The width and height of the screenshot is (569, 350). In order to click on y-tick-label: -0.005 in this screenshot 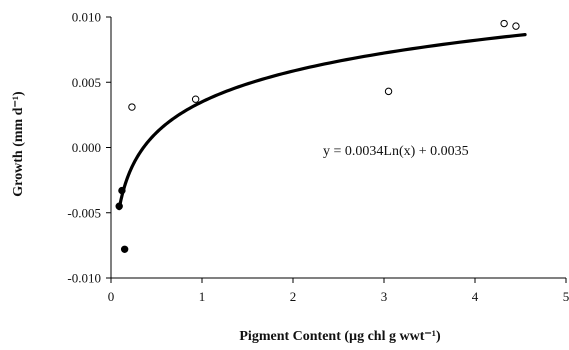, I will do `click(84, 212)`.